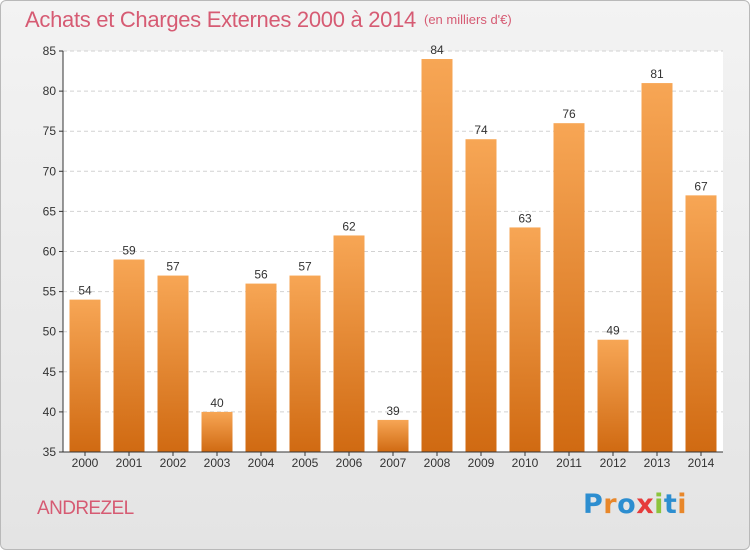 The image size is (750, 550). Describe the element at coordinates (393, 411) in the screenshot. I see `data-label: 39` at that location.